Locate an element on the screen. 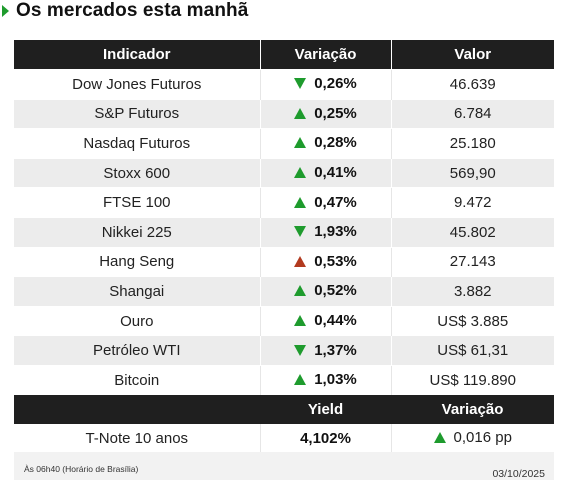  change-cell: 0,26% is located at coordinates (326, 84).